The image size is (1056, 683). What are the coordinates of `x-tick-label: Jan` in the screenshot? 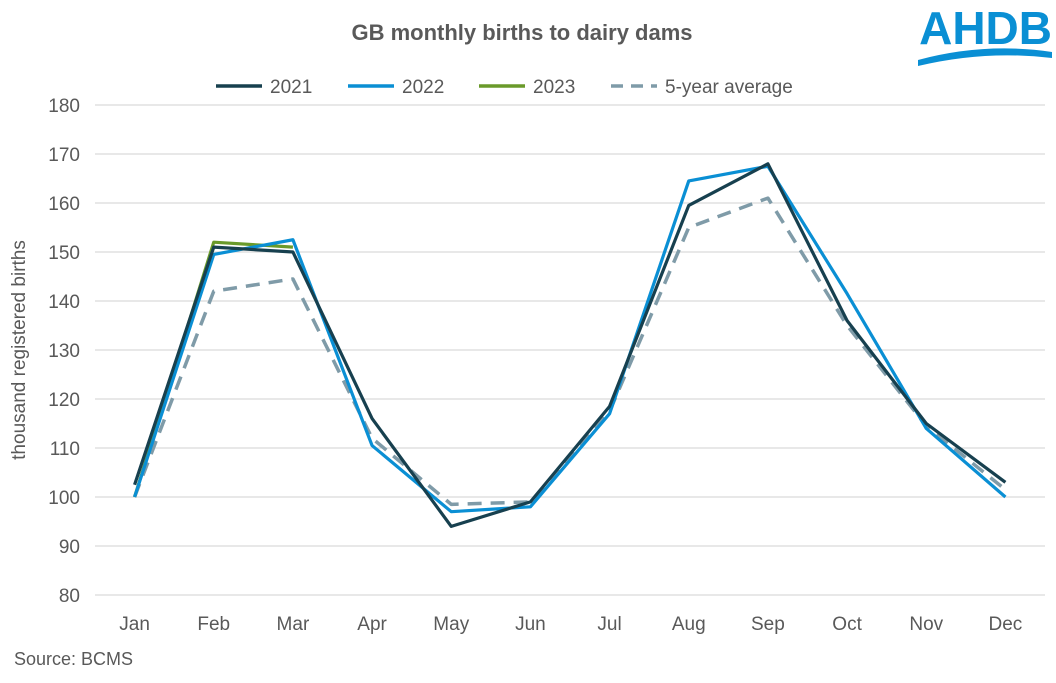 It's located at (134, 624).